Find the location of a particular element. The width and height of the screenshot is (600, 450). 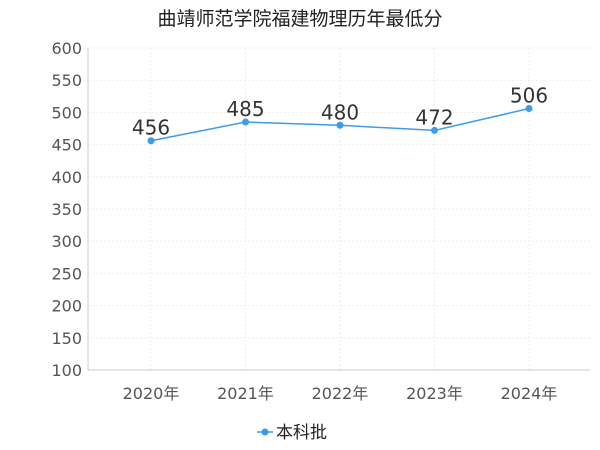

data-label: 480 is located at coordinates (340, 112).